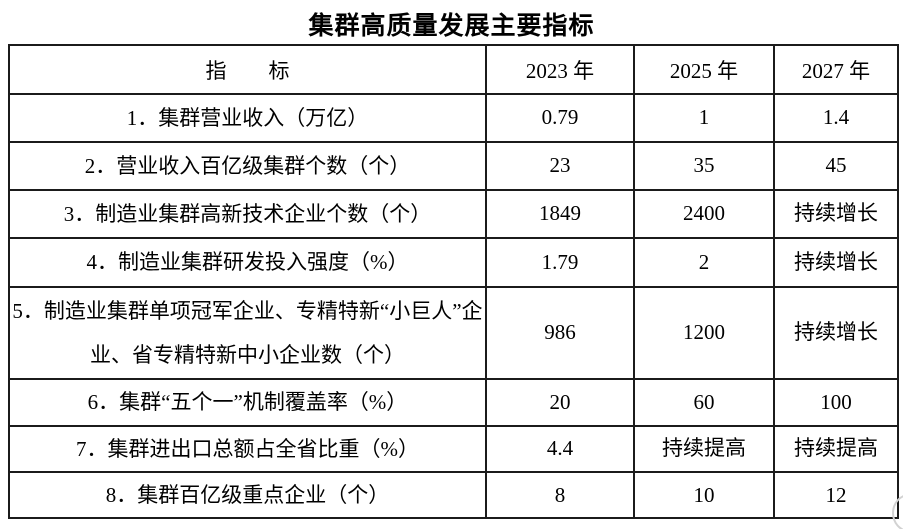  Describe the element at coordinates (836, 69) in the screenshot. I see `col-header-2027: 2027 年` at that location.